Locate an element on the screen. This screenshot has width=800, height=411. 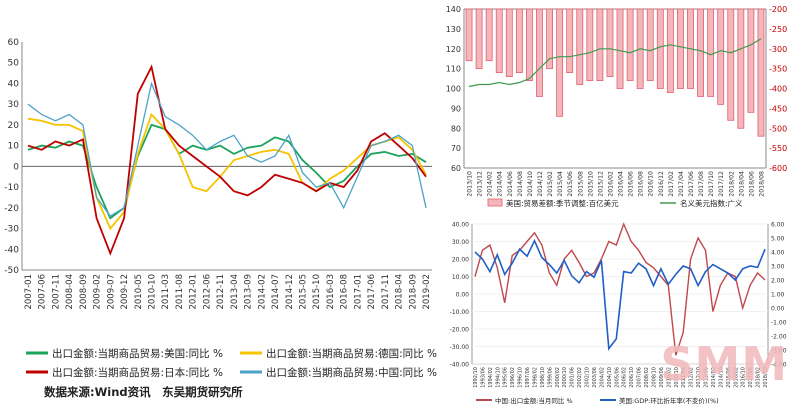
x-tick-label: 2018/02 is located at coordinates (759, 377).